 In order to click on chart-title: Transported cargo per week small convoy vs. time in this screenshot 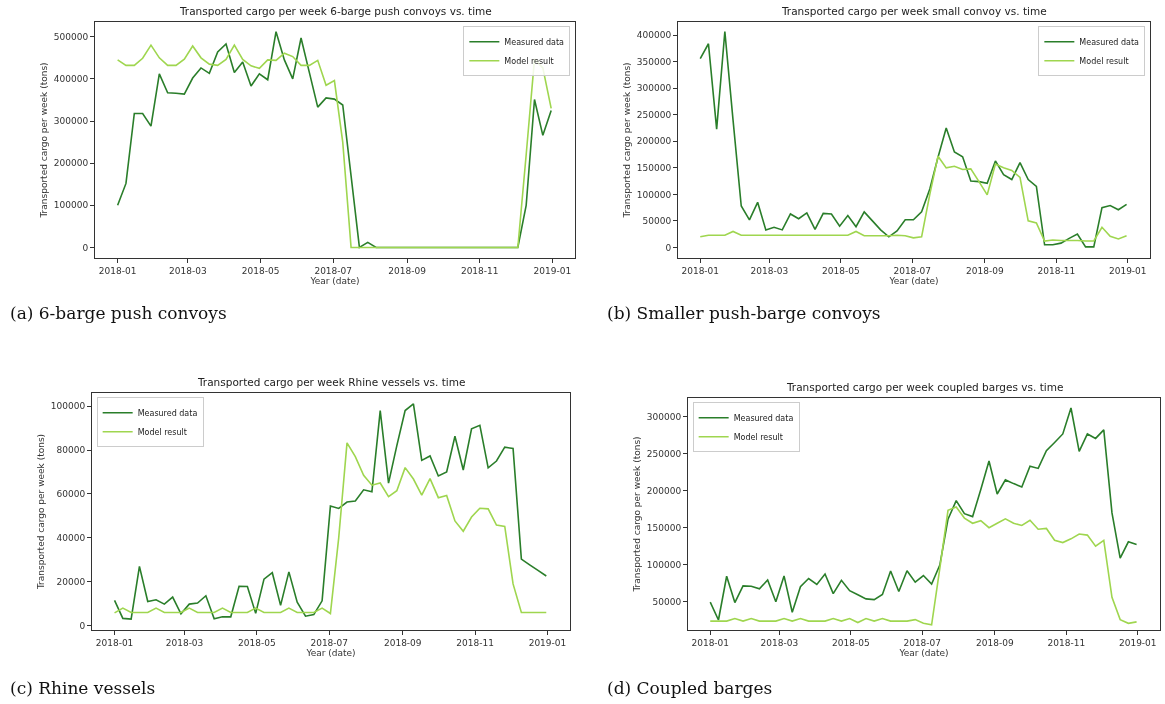, I will do `click(914, 11)`.